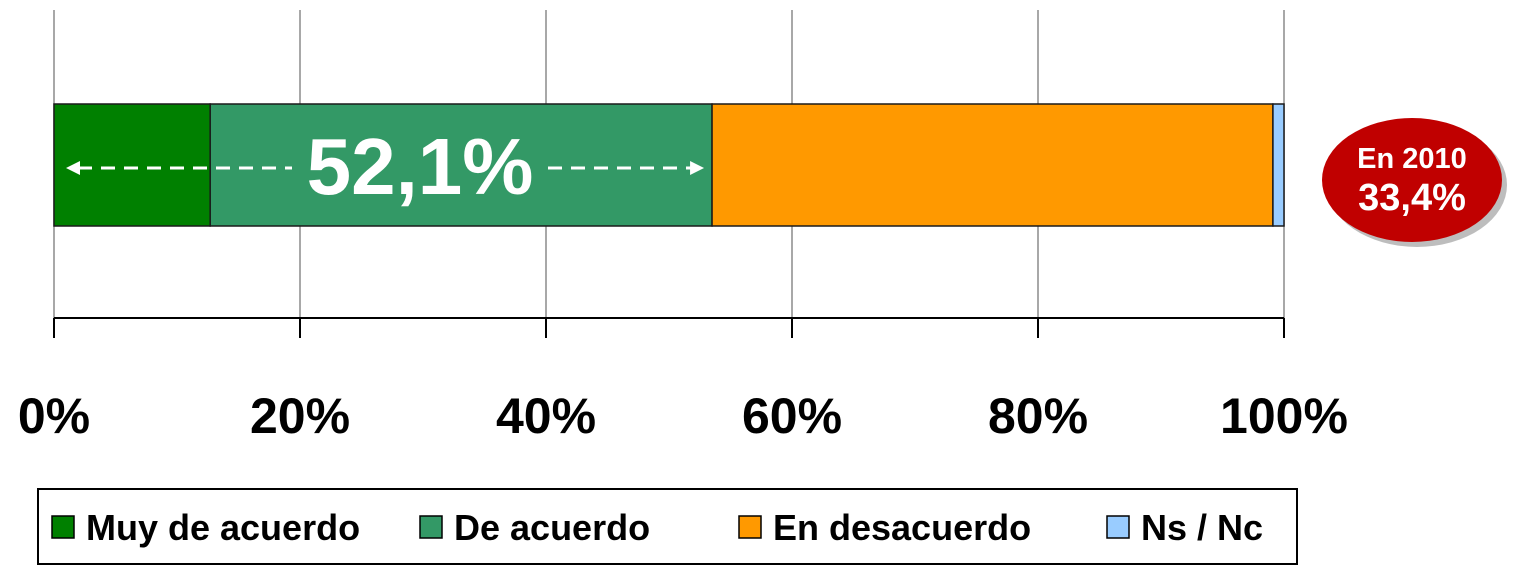  What do you see at coordinates (300, 416) in the screenshot?
I see `x-tick-label: 20%` at bounding box center [300, 416].